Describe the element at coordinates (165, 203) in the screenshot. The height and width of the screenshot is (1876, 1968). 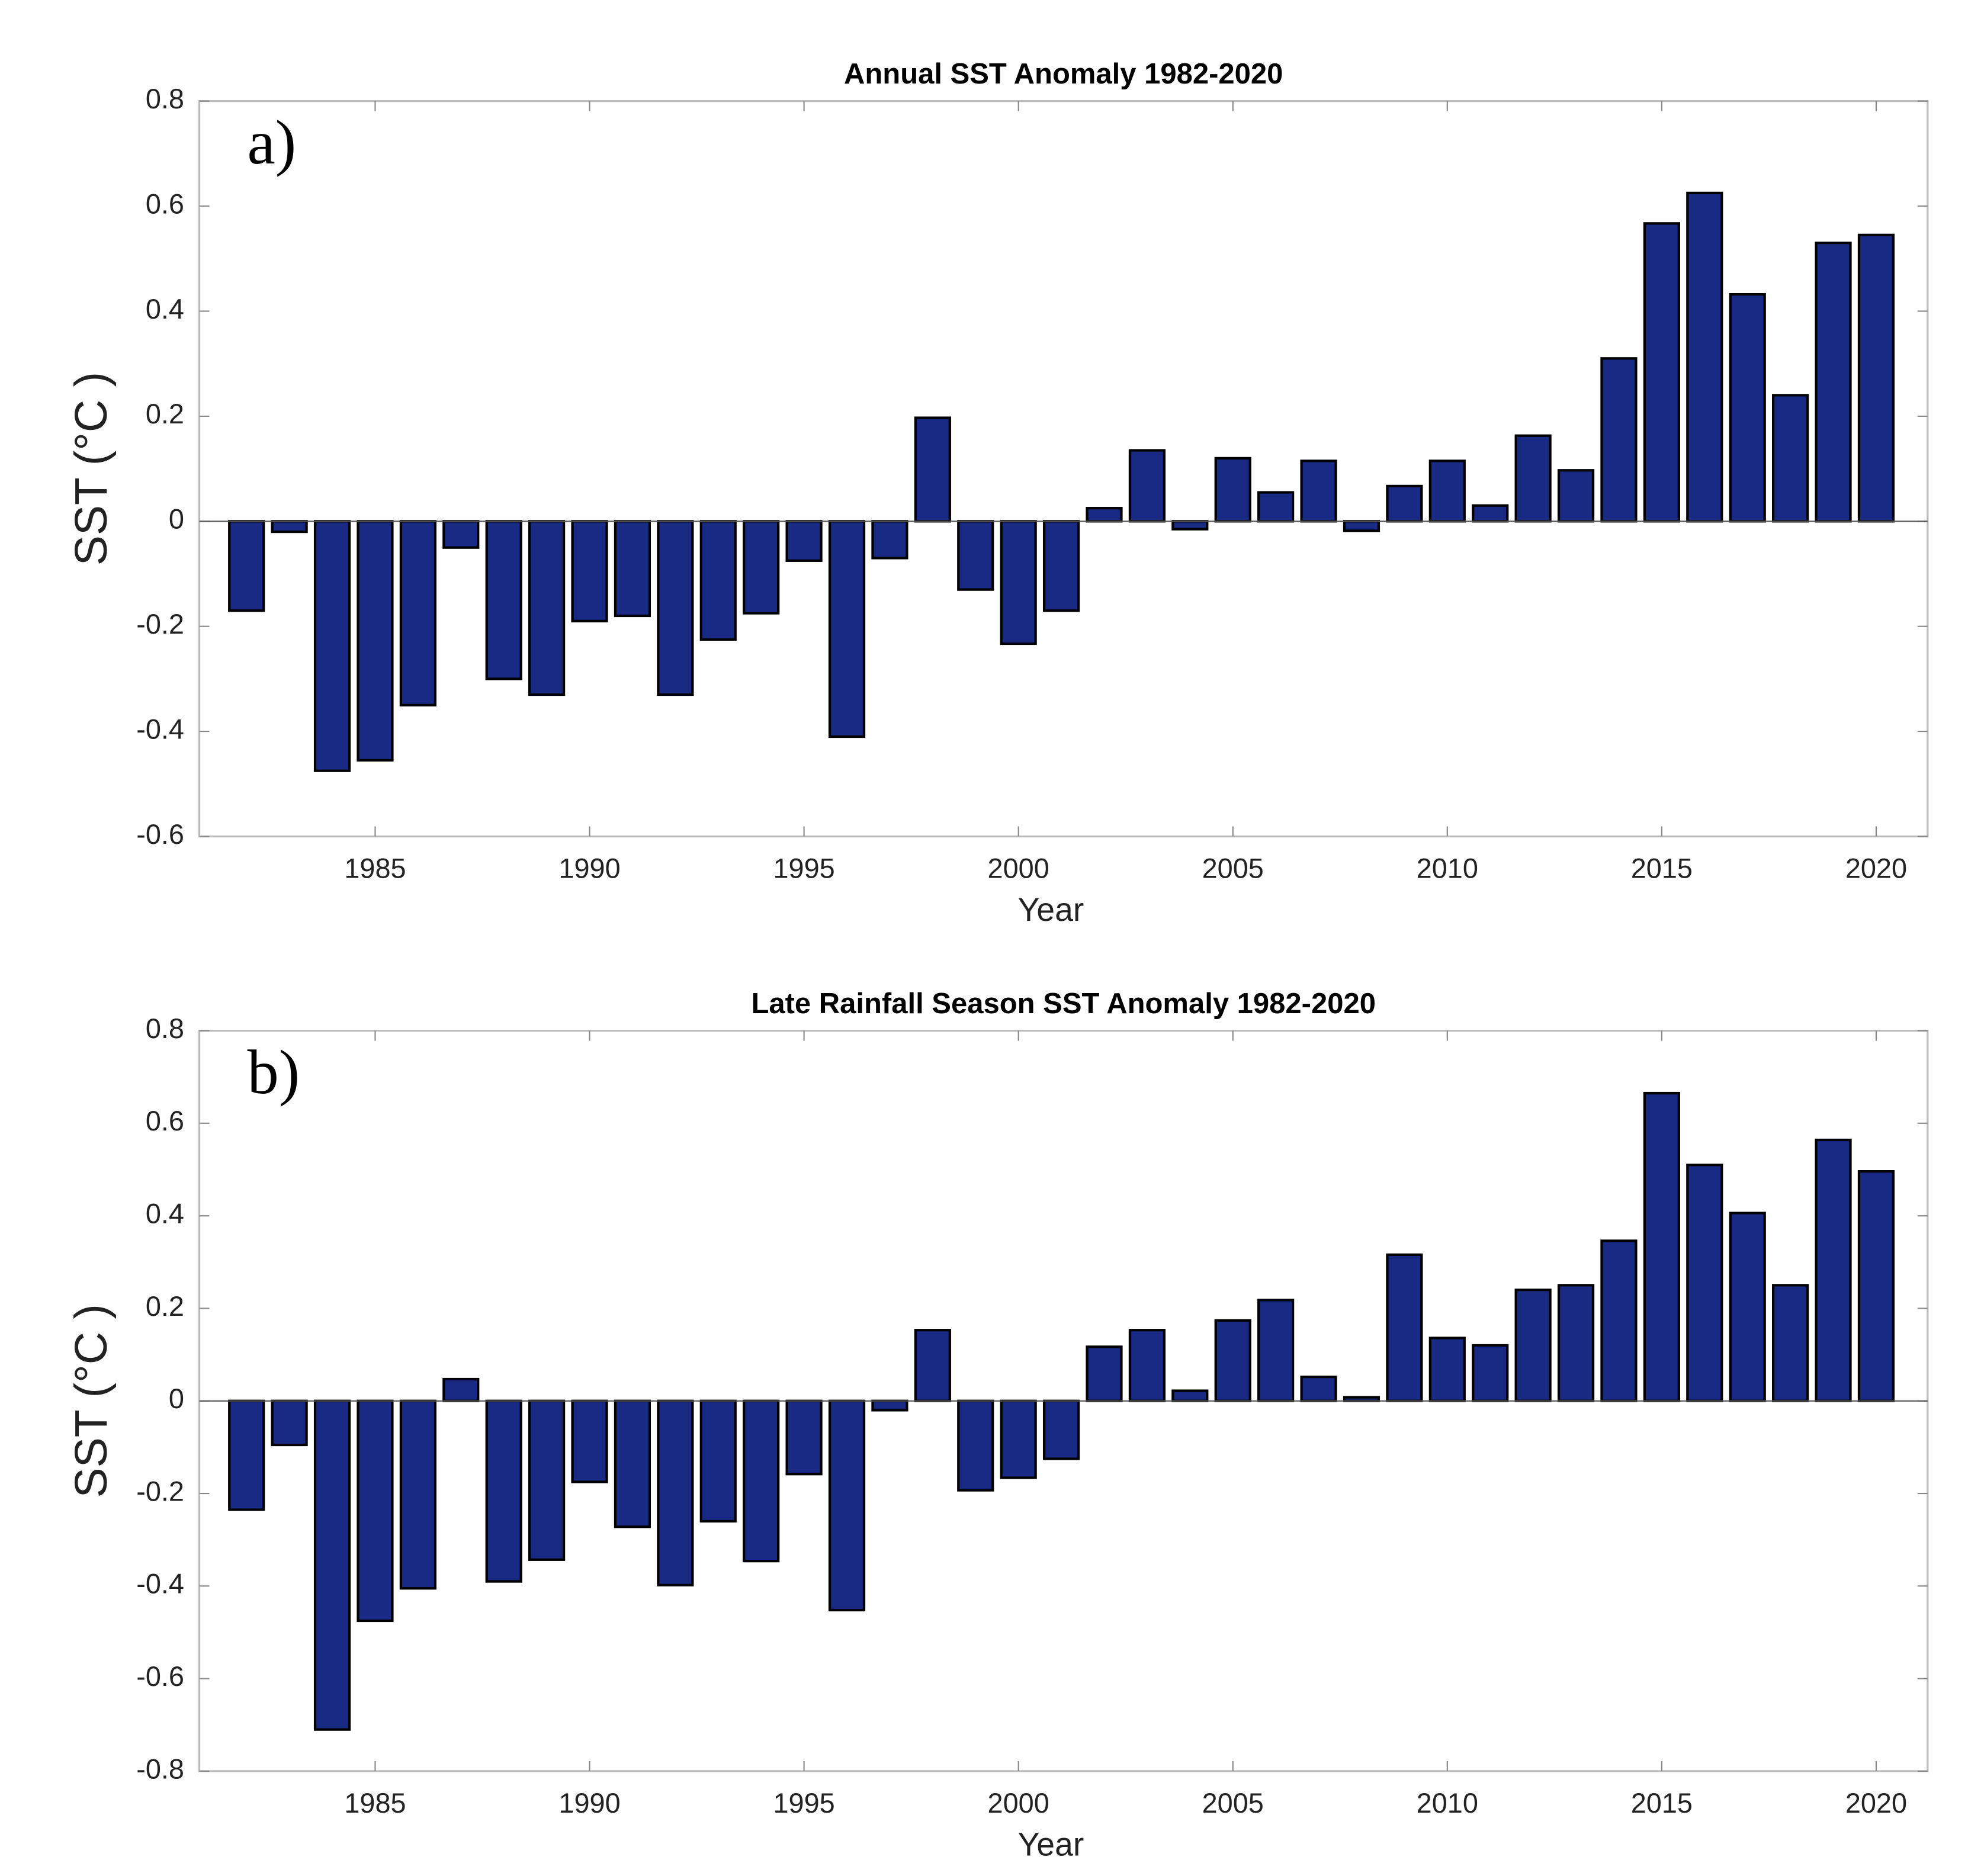
I see `y-tick-label: 0.6` at that location.